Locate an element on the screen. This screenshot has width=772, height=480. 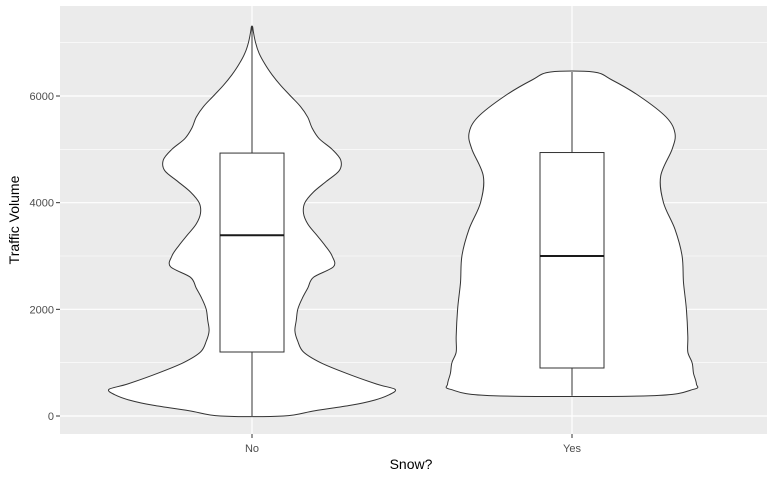
x-tick-label-yes: Yes is located at coordinates (572, 449).